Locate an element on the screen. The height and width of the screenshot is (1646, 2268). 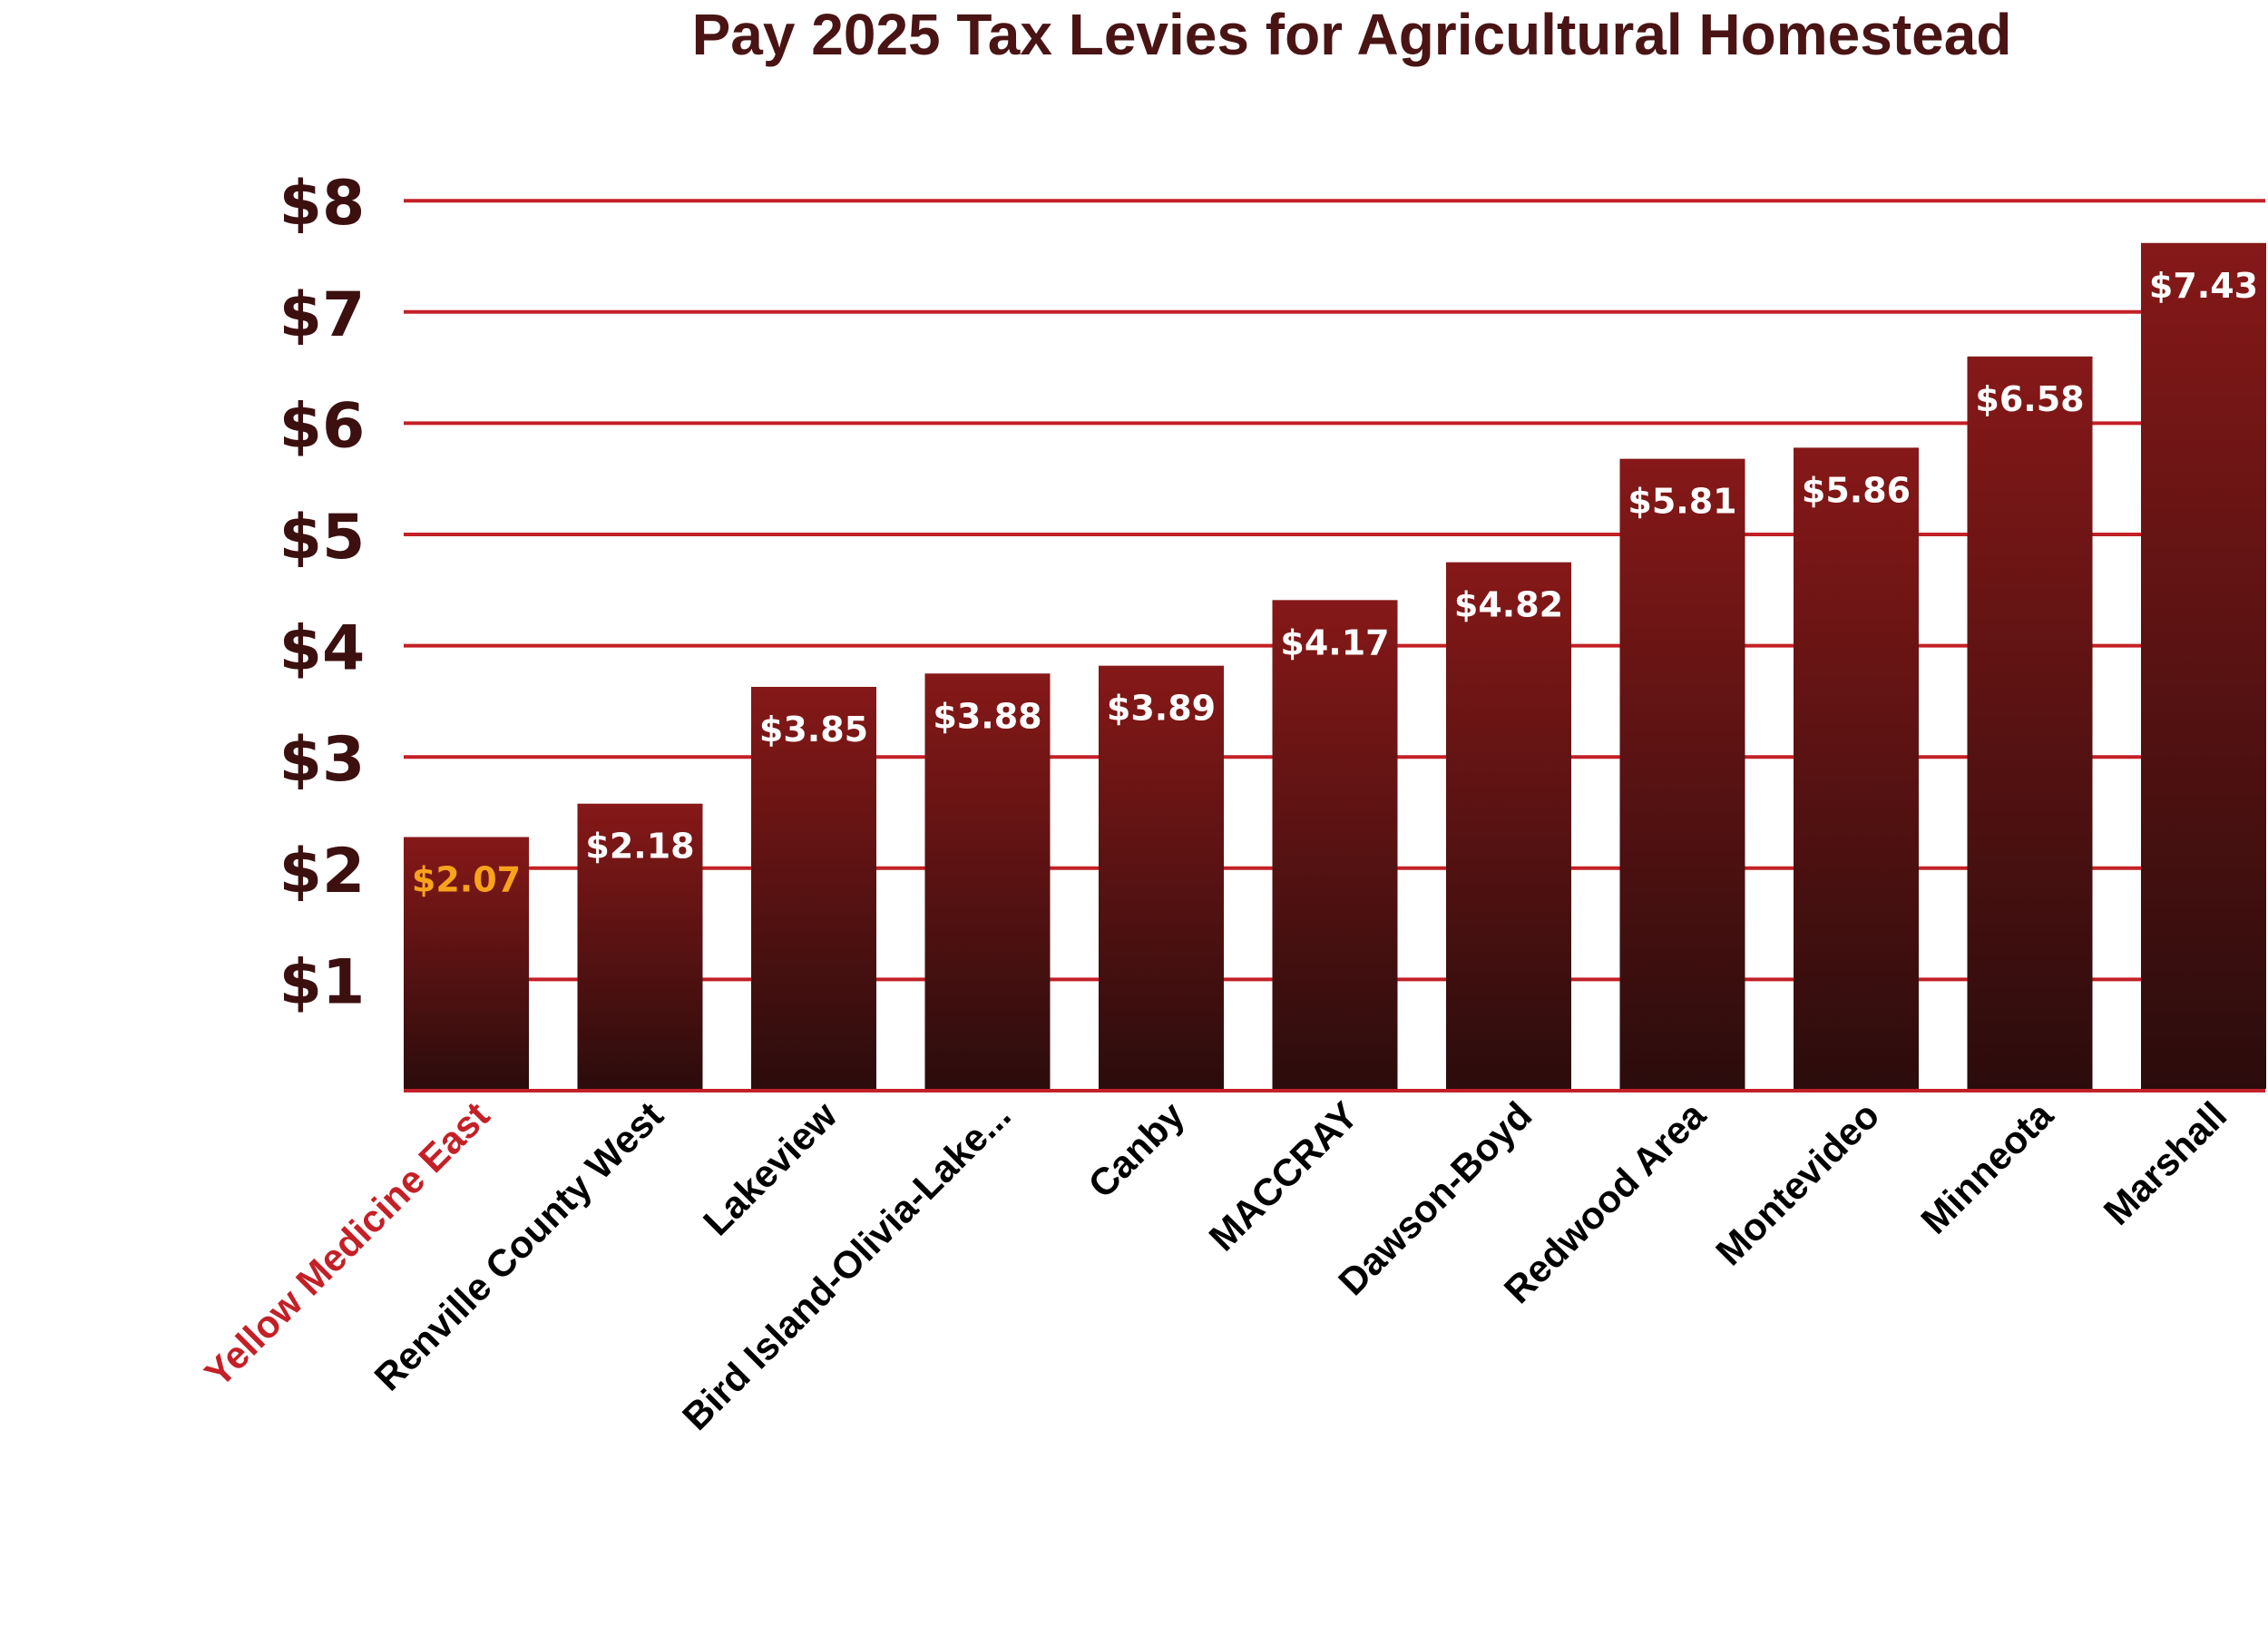
bar-value-label: $3.89 is located at coordinates (1162, 709).